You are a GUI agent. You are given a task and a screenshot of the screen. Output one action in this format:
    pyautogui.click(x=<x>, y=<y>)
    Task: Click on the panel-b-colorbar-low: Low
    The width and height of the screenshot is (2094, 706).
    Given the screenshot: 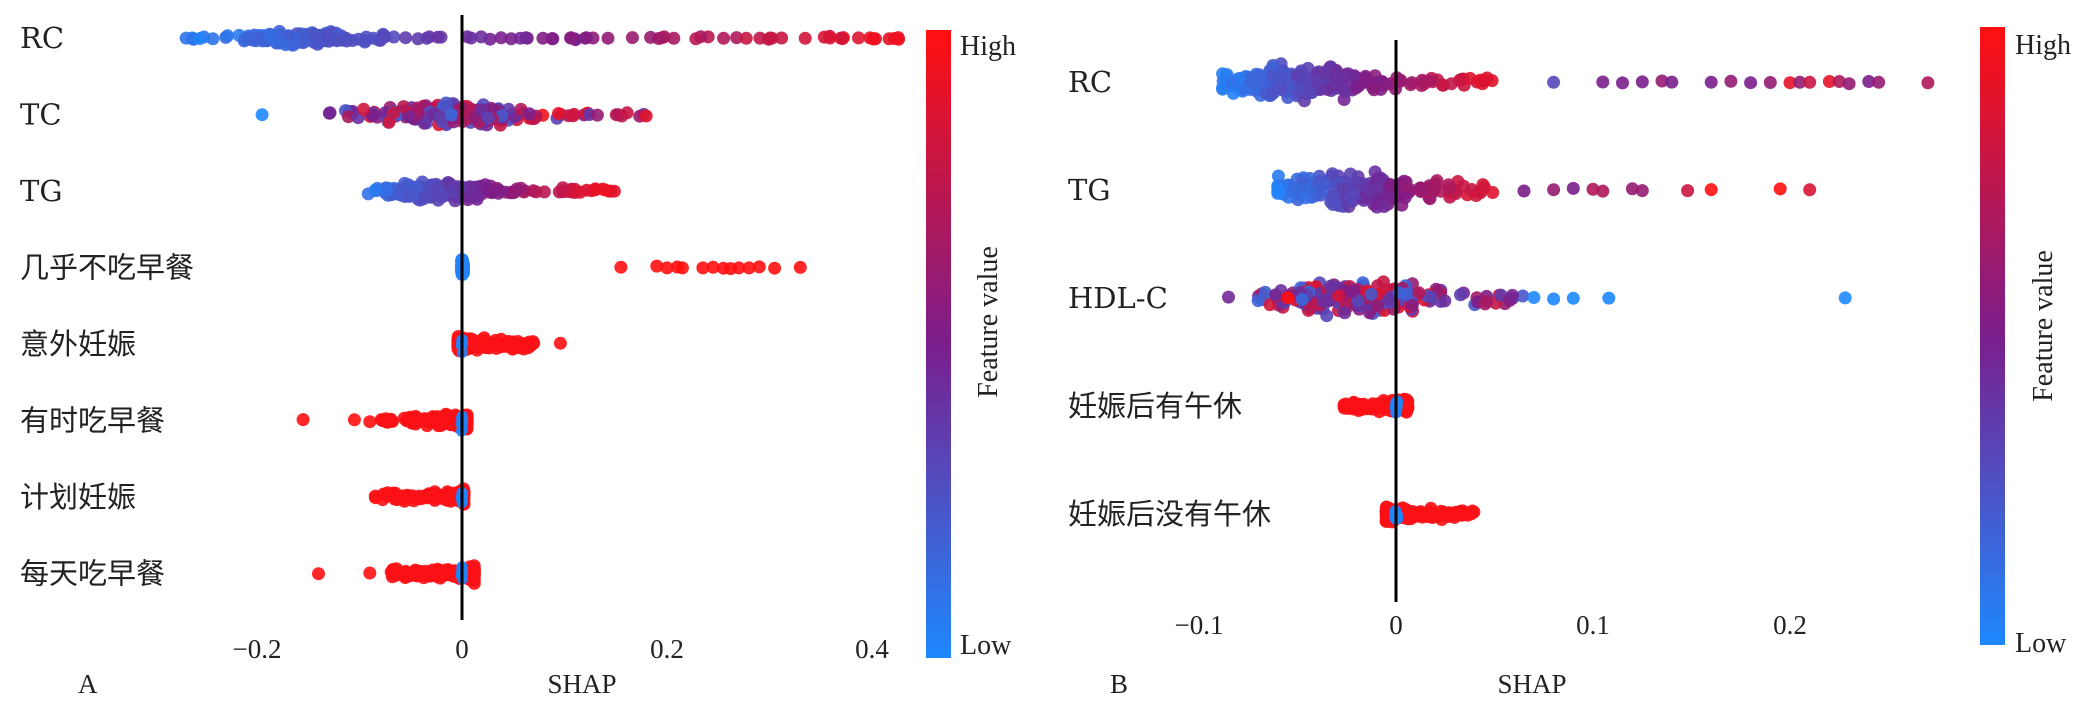 What is the action you would take?
    pyautogui.click(x=2041, y=643)
    